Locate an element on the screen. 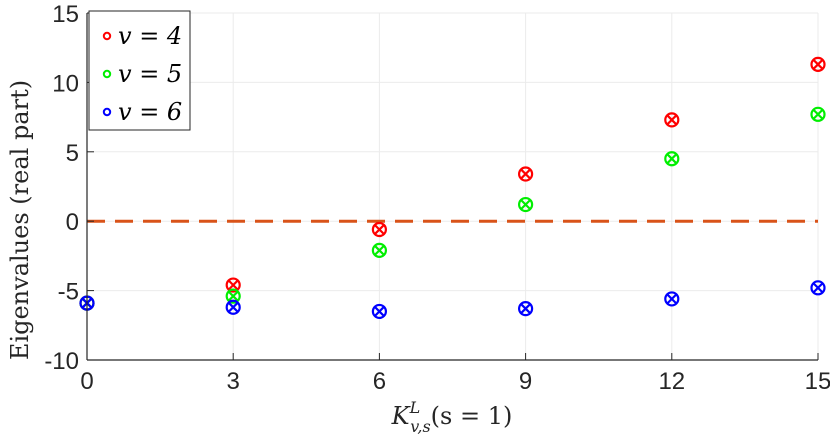 The height and width of the screenshot is (440, 830). legend-label: v = 5 is located at coordinates (150, 74).